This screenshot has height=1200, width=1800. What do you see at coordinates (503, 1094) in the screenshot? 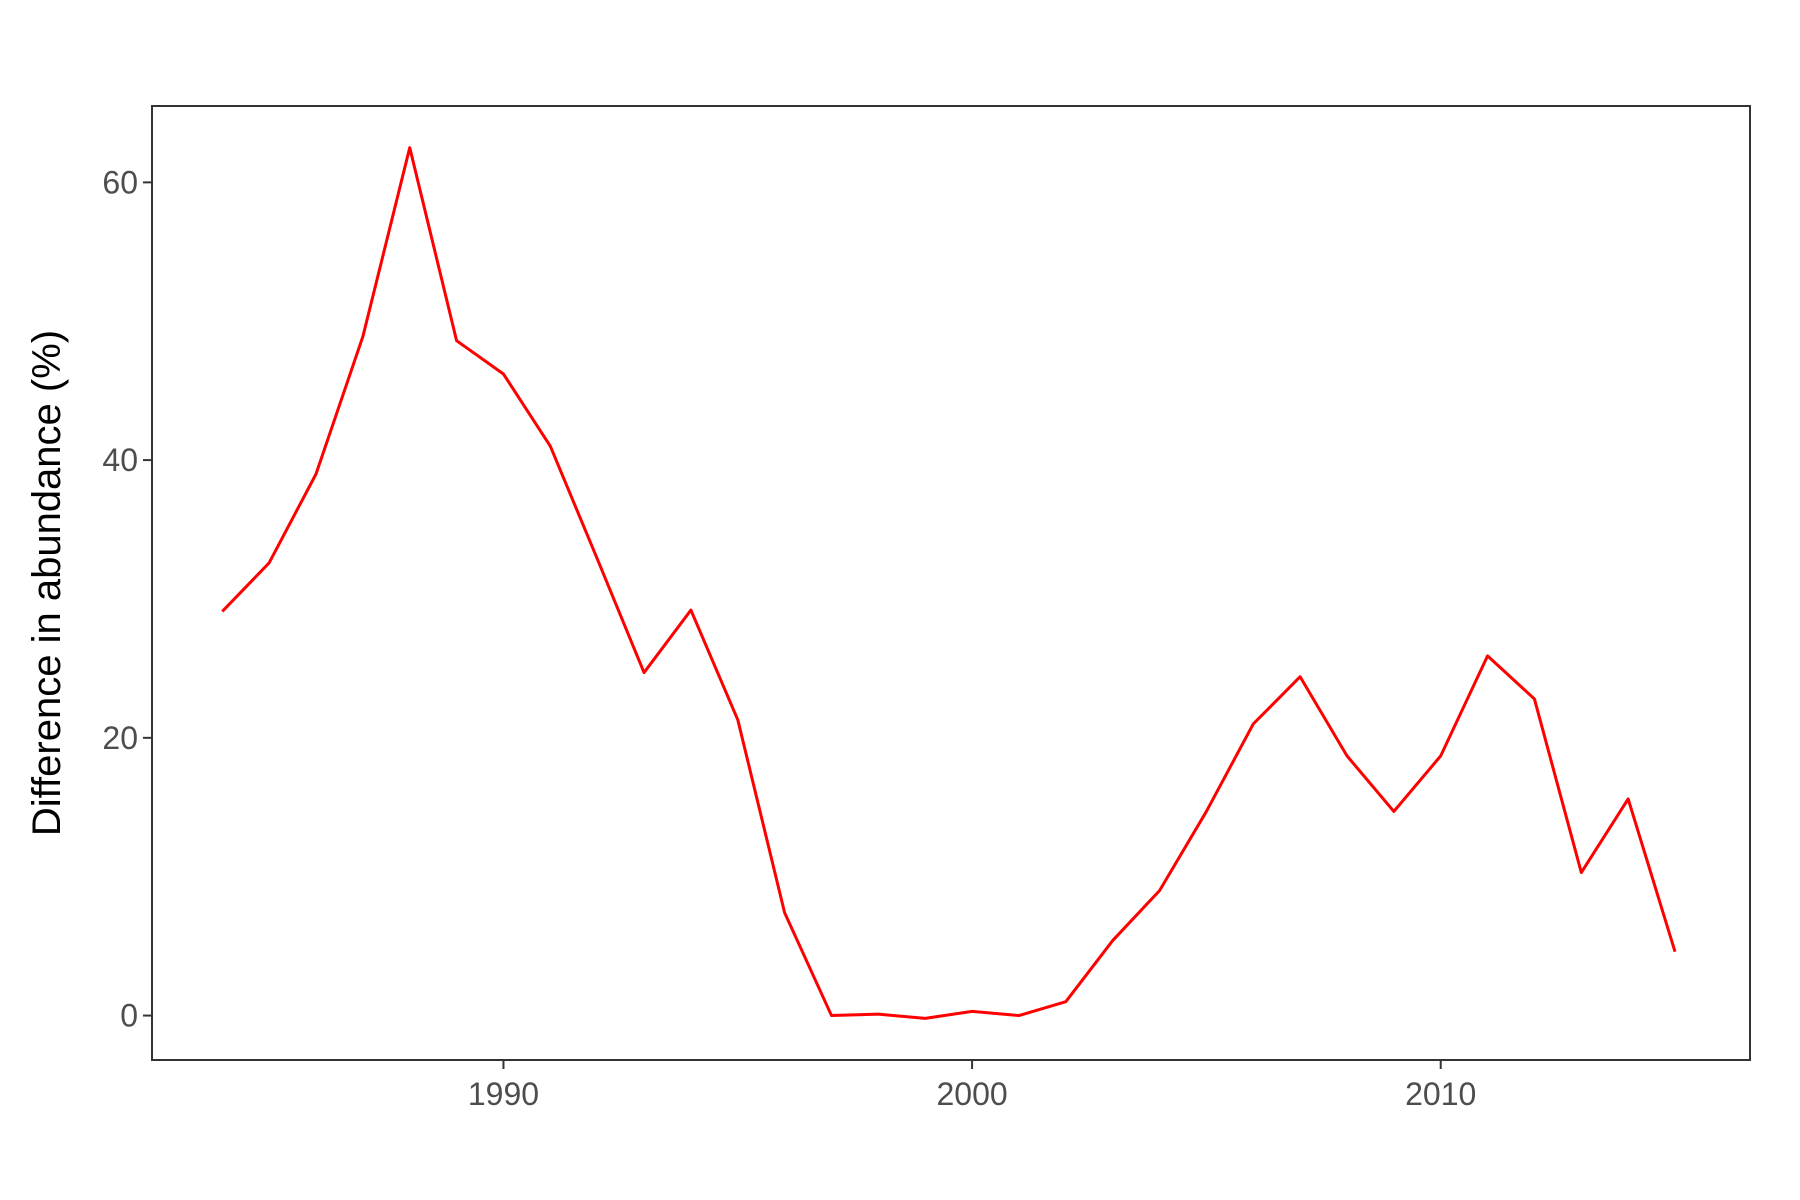
I see `x-tick-label: 1990` at bounding box center [503, 1094].